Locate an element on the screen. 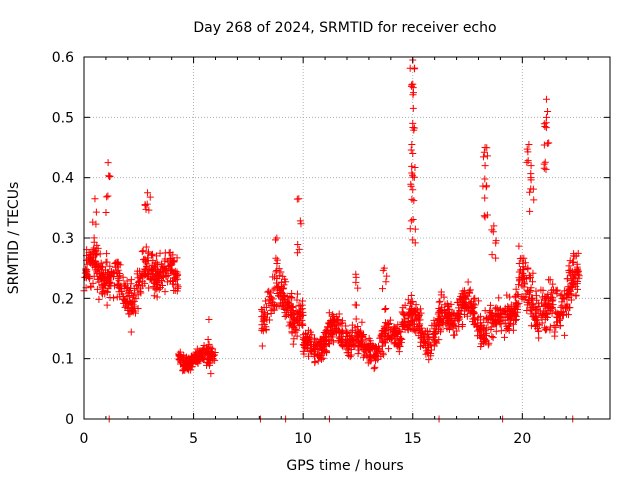 This screenshot has width=640, height=480. x-axis-label: GPS time / hours is located at coordinates (344, 466).